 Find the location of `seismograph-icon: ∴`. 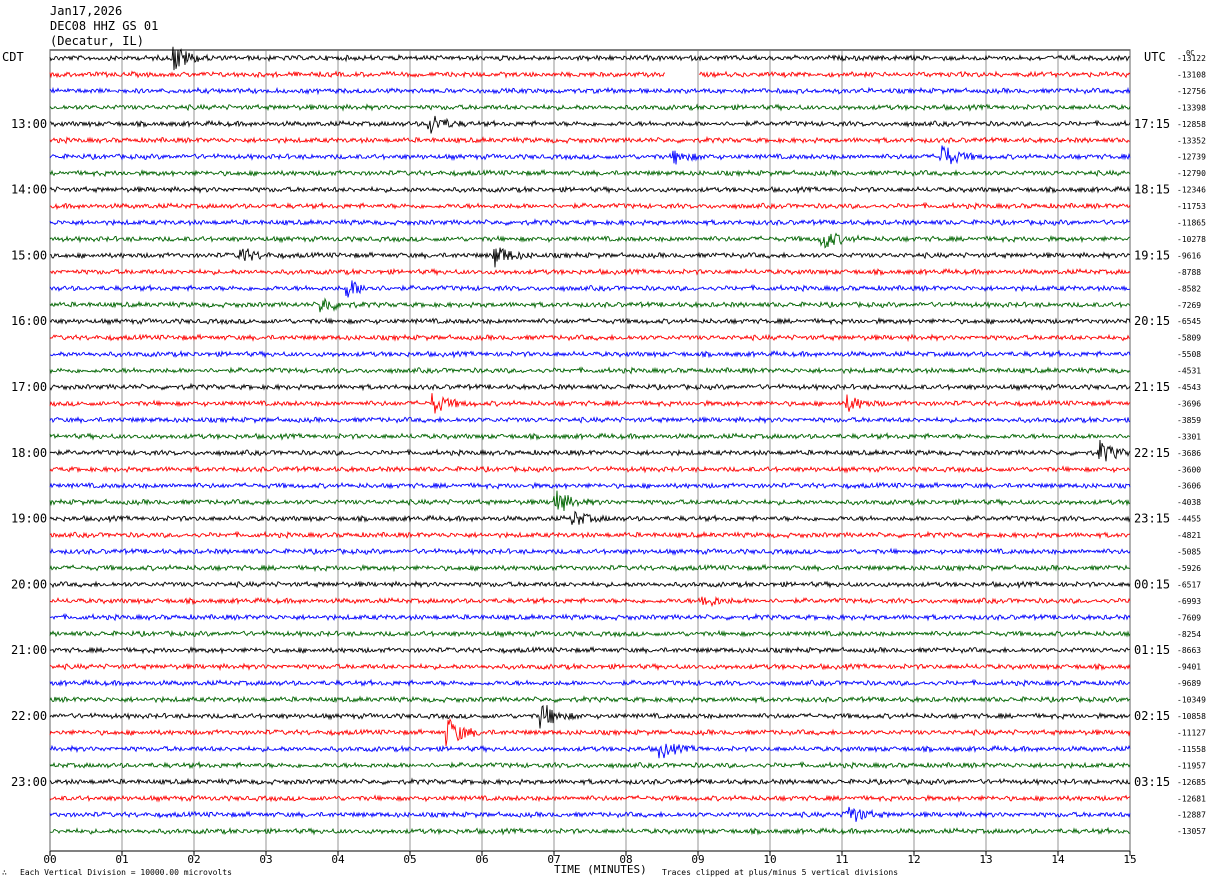

seismograph-icon: ∴ is located at coordinates (4, 872).